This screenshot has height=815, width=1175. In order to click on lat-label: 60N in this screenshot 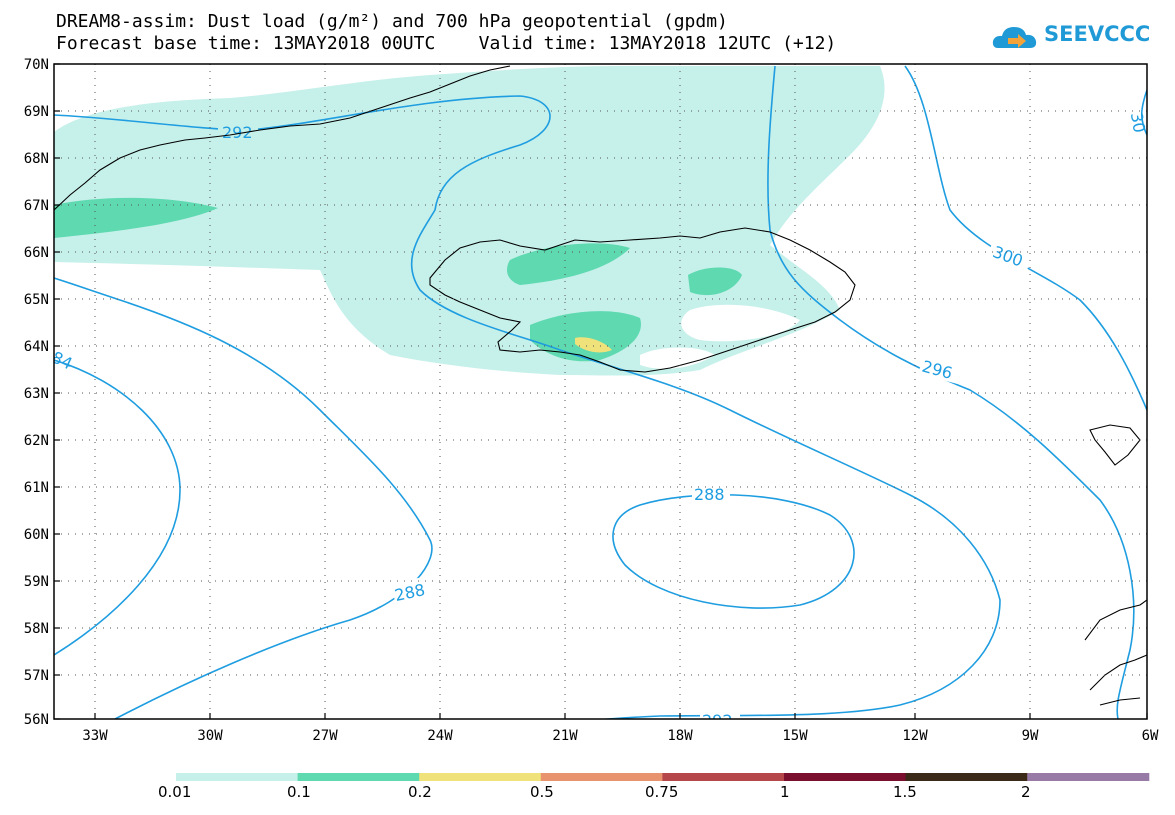, I will do `click(36, 535)`.